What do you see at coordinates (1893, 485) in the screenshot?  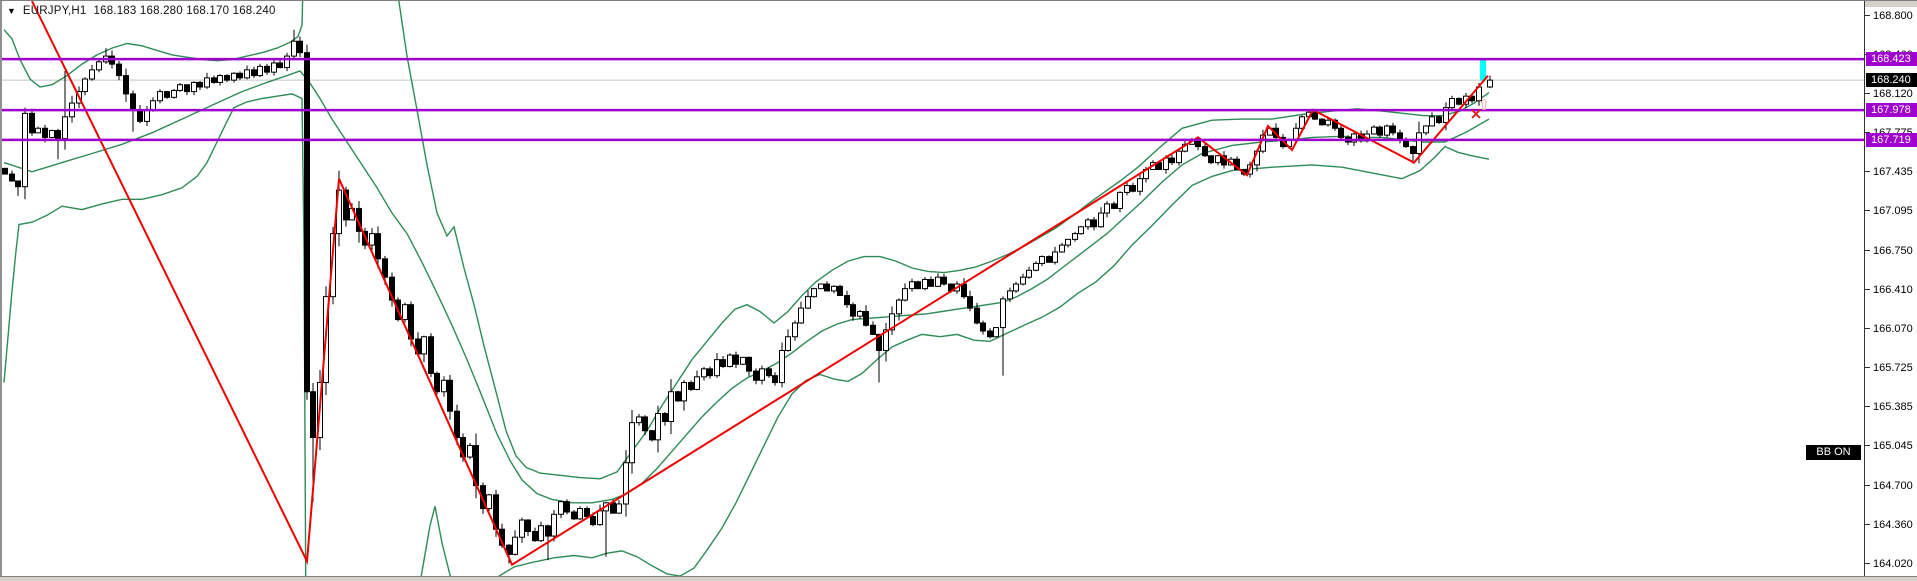 I see `price-tick-label: 164.700` at bounding box center [1893, 485].